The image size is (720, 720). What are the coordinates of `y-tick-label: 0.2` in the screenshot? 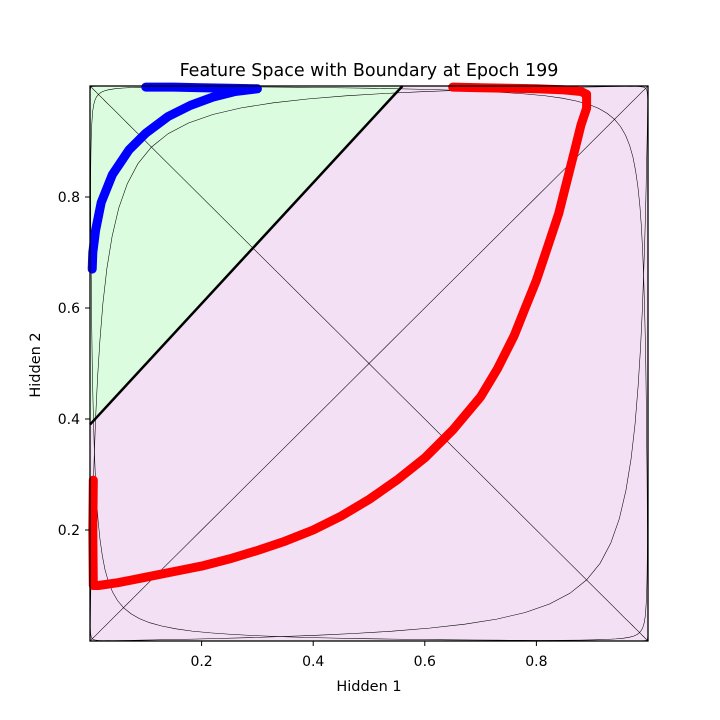 It's located at (69, 531).